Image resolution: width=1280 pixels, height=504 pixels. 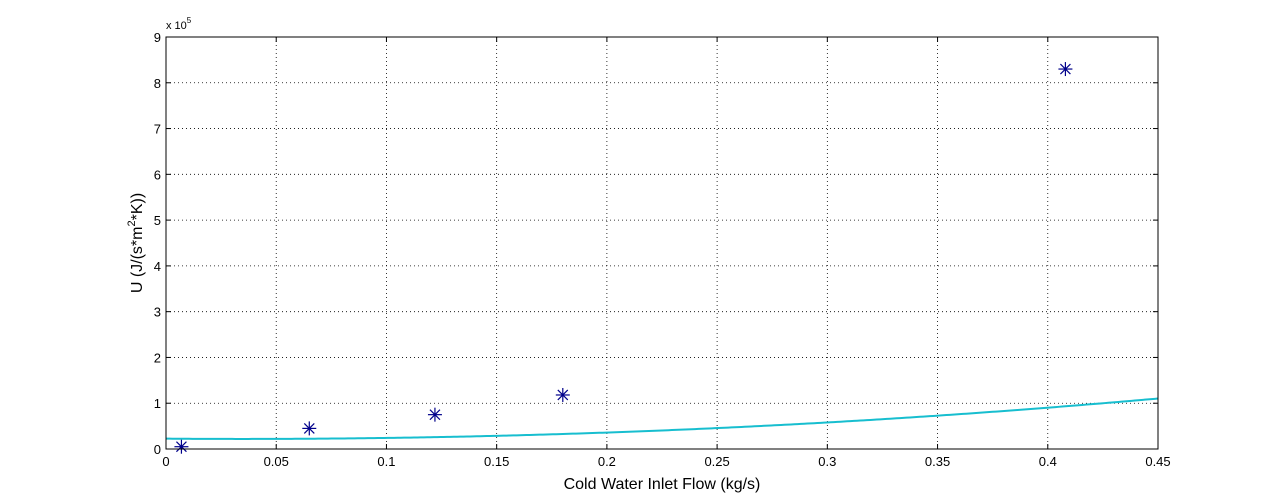 What do you see at coordinates (276, 461) in the screenshot?
I see `x-tick-label: 0.05` at bounding box center [276, 461].